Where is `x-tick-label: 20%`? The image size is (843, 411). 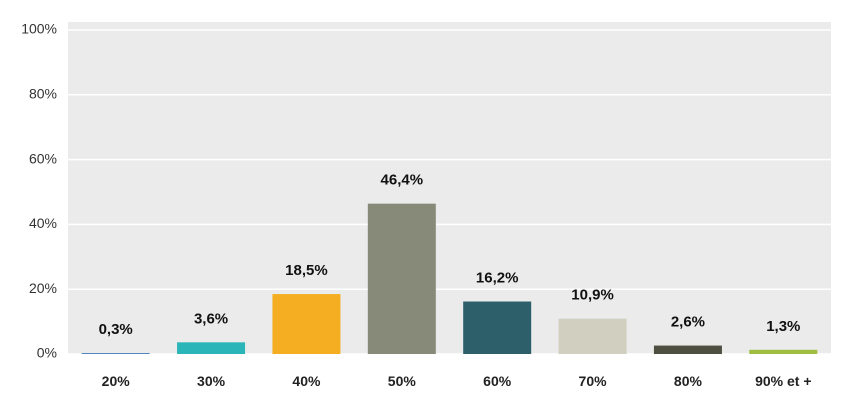
x-tick-label: 20% is located at coordinates (115, 381).